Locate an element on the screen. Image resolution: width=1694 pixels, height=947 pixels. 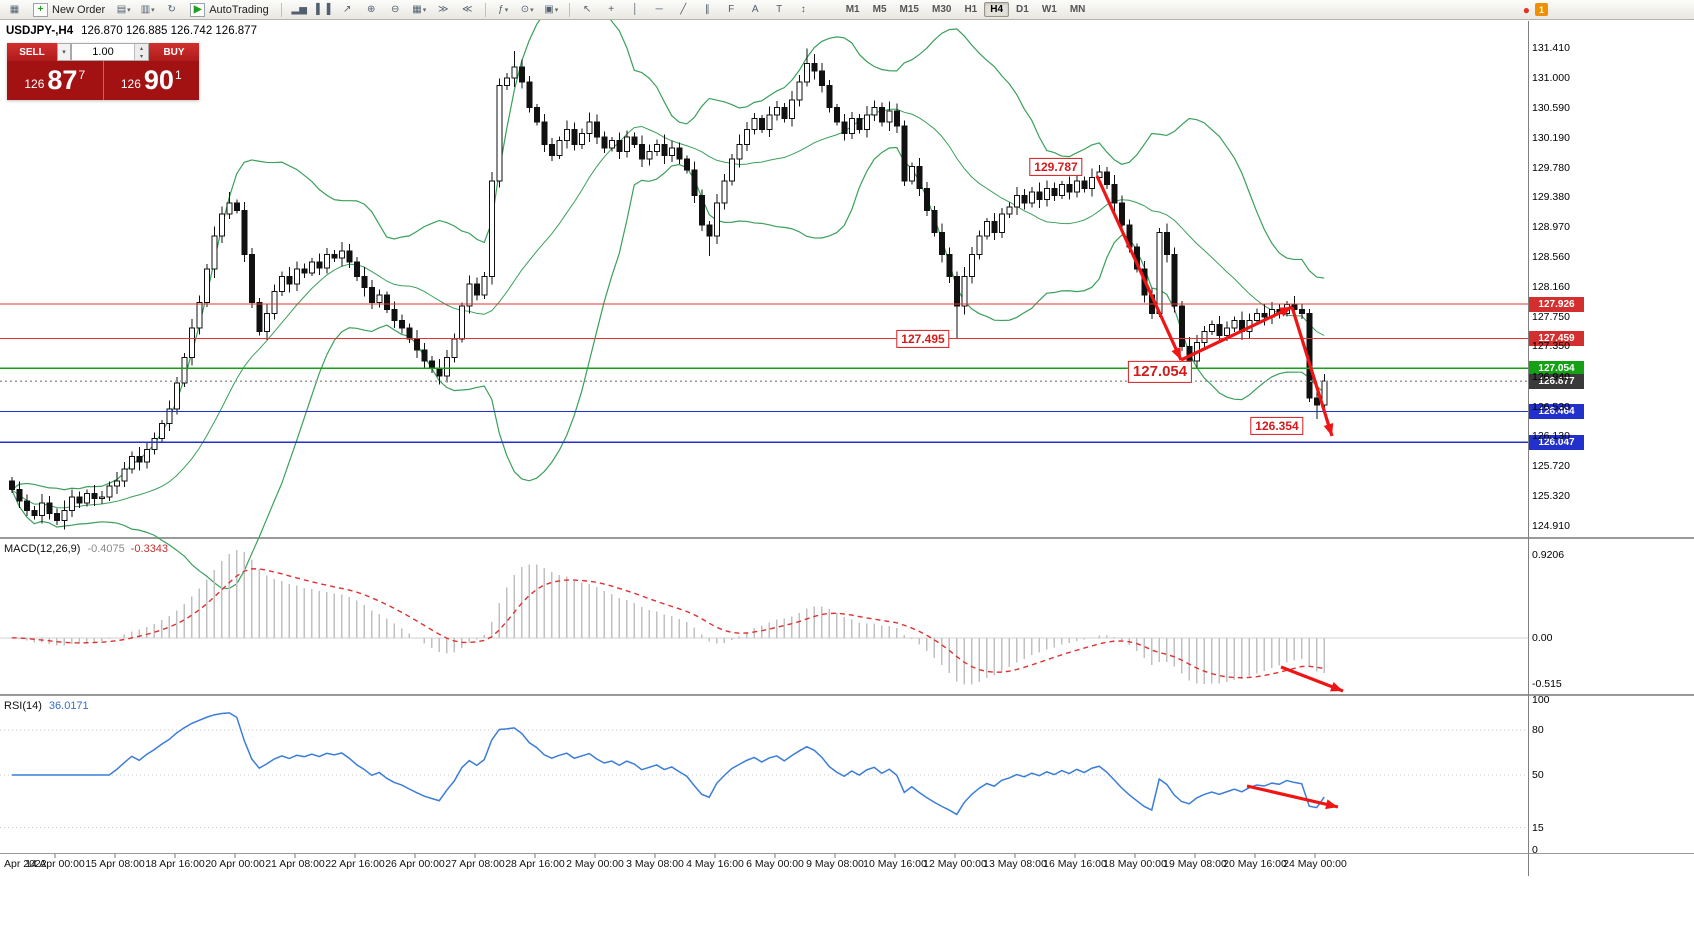
rsi-axis-label: 80 is located at coordinates (1538, 730).